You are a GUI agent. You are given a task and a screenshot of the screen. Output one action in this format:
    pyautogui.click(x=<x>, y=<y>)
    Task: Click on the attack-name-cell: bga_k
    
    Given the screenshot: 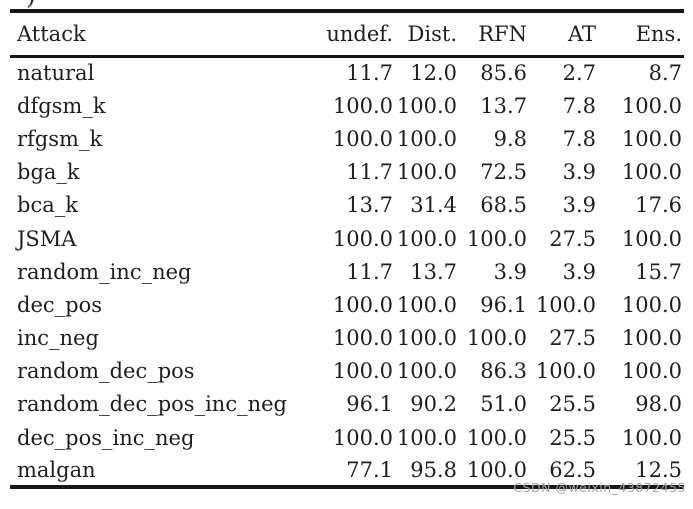 What is the action you would take?
    pyautogui.click(x=48, y=172)
    